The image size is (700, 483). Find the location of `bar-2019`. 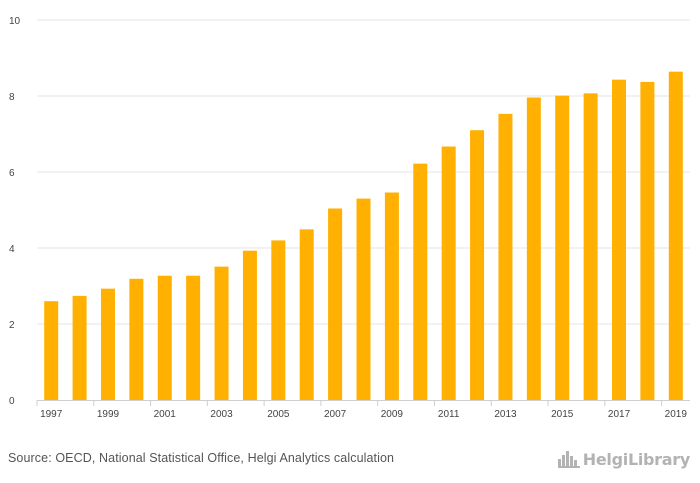

bar-2019 is located at coordinates (675, 236).